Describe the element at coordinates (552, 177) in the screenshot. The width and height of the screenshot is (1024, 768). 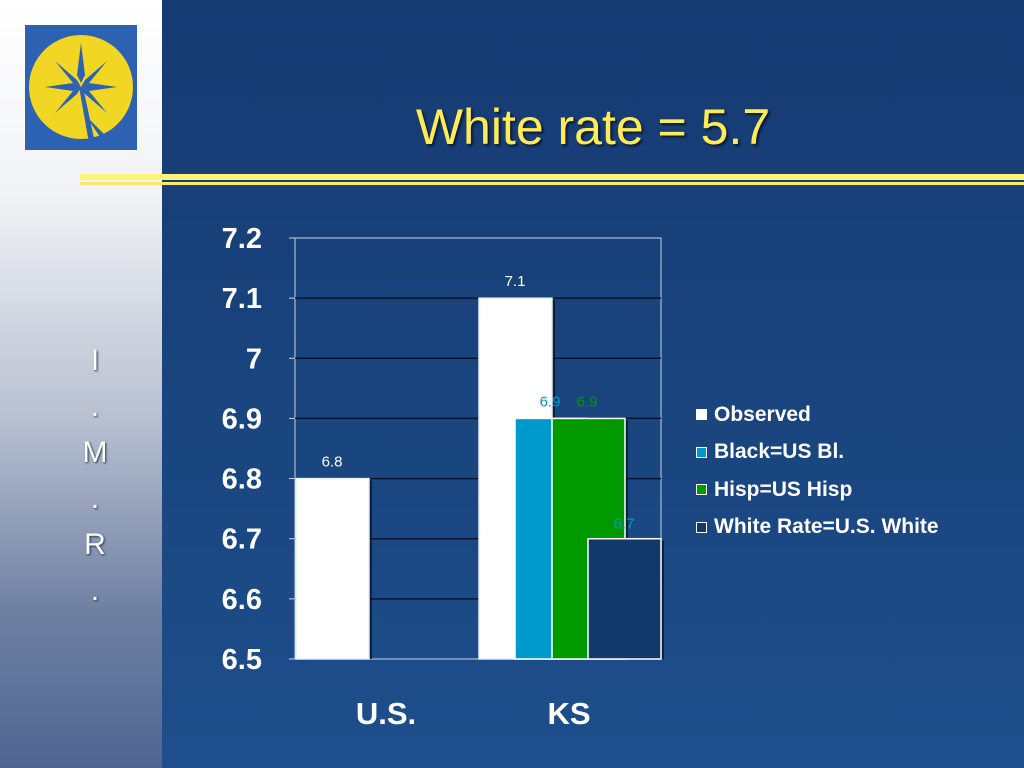
I see `title-divider` at that location.